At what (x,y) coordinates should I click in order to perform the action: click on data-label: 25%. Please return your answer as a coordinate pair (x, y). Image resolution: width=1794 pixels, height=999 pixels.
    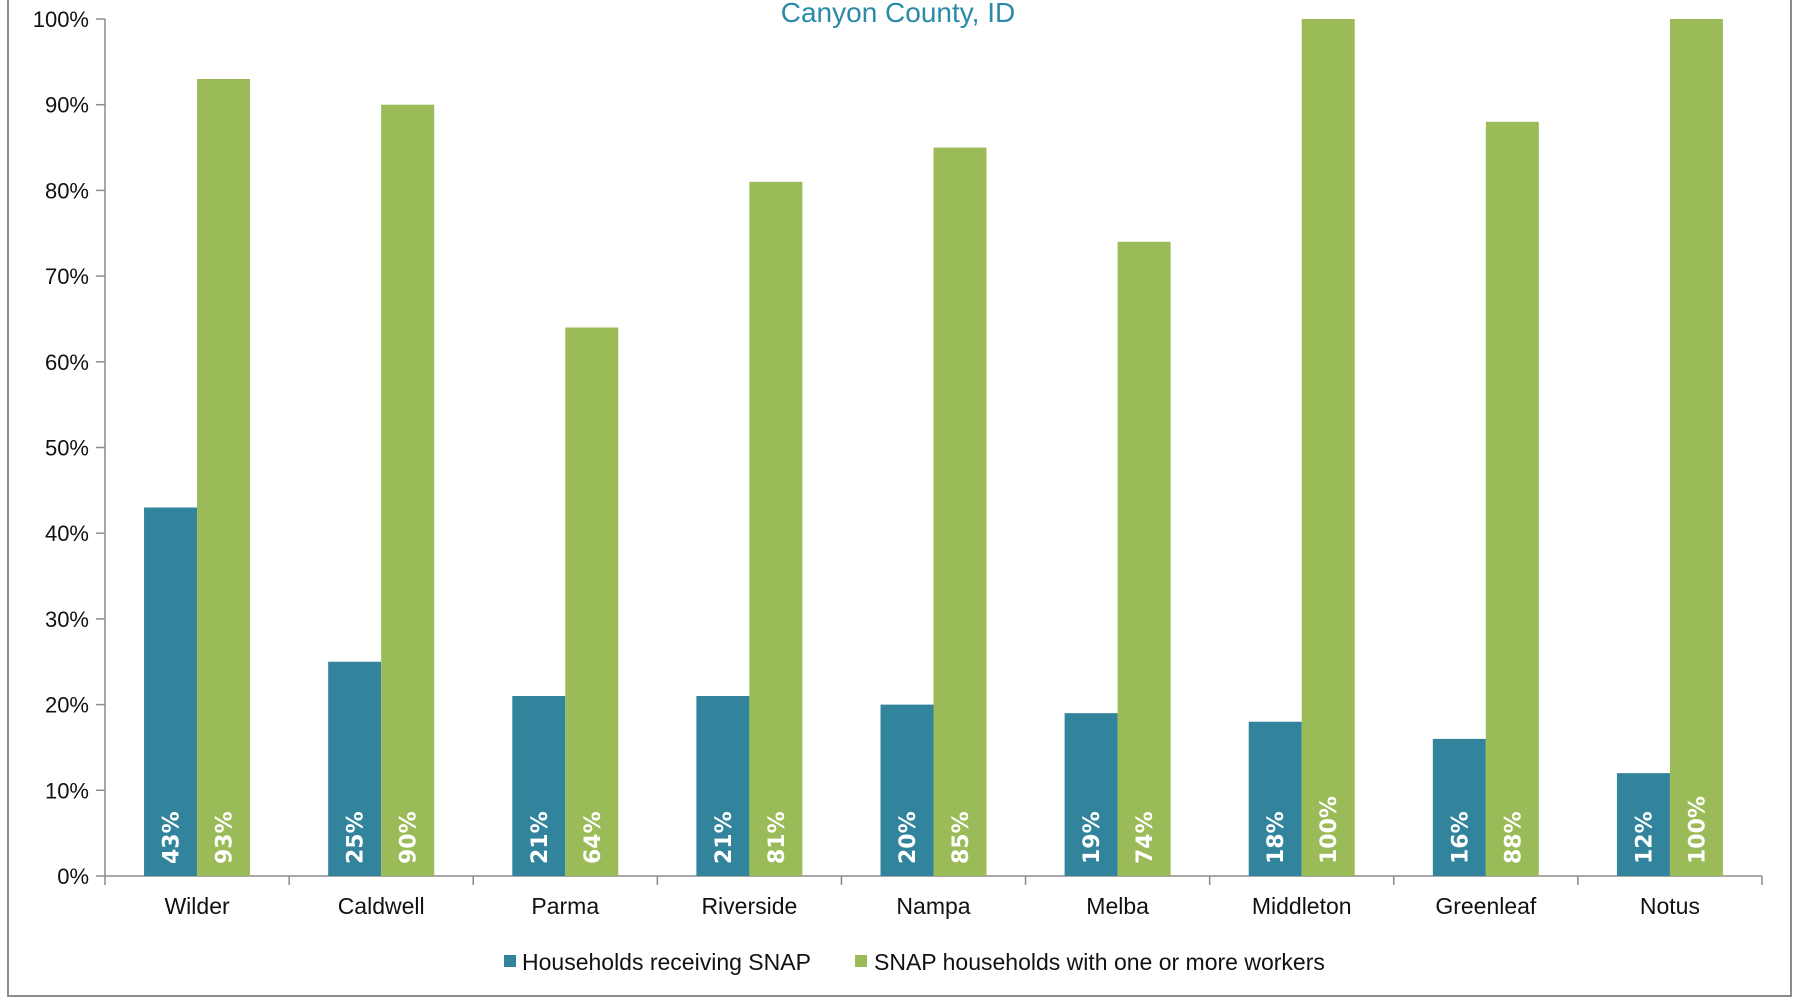
    Looking at the image, I should click on (356, 837).